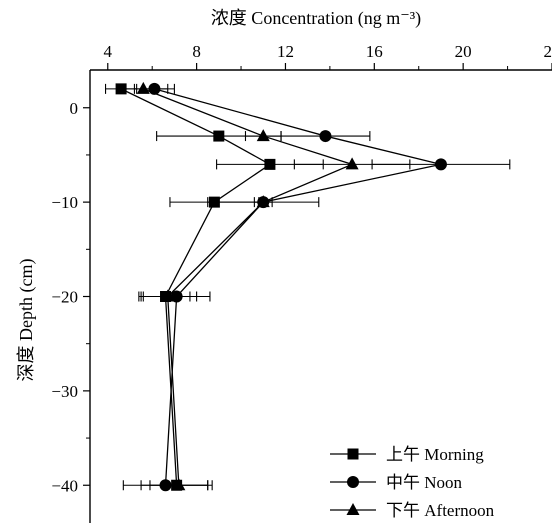 This screenshot has height=523, width=552. What do you see at coordinates (440, 510) in the screenshot?
I see `legend-label: 下午 Afternoon` at bounding box center [440, 510].